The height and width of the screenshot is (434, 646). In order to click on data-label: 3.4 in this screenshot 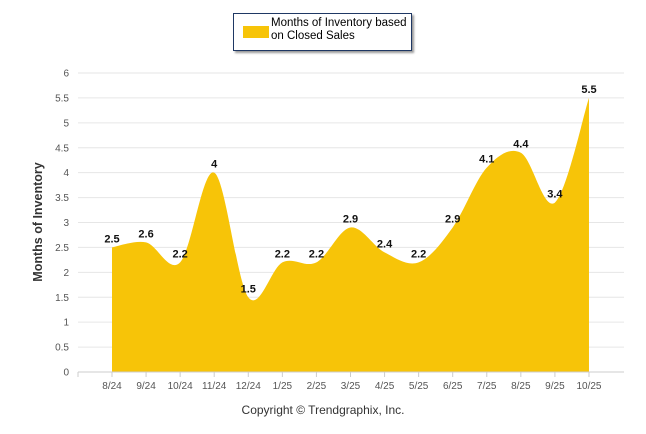, I will do `click(555, 195)`.